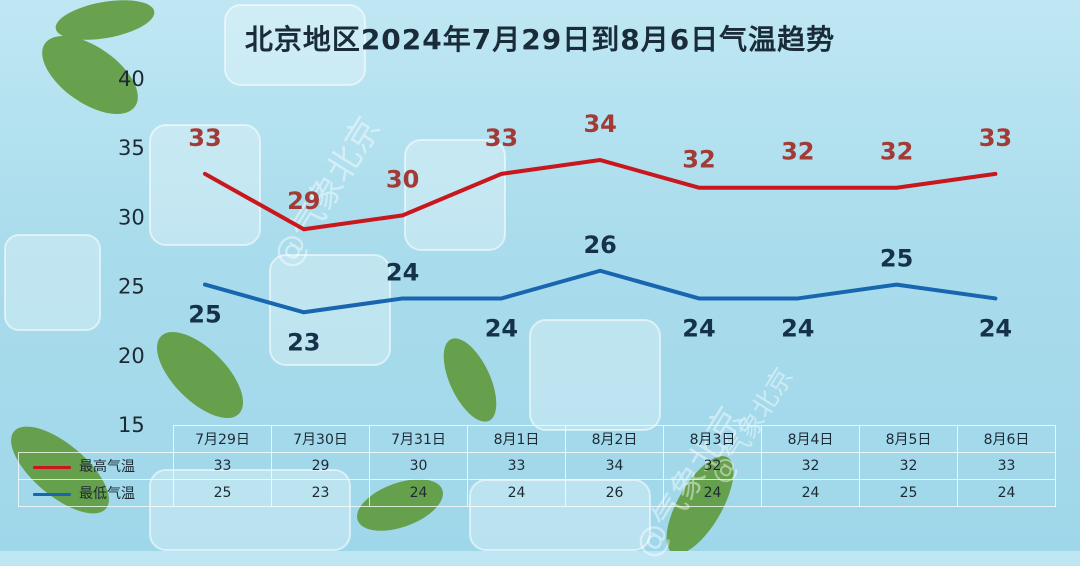 The height and width of the screenshot is (566, 1080). I want to click on y-tick-label: 35, so click(131, 148).